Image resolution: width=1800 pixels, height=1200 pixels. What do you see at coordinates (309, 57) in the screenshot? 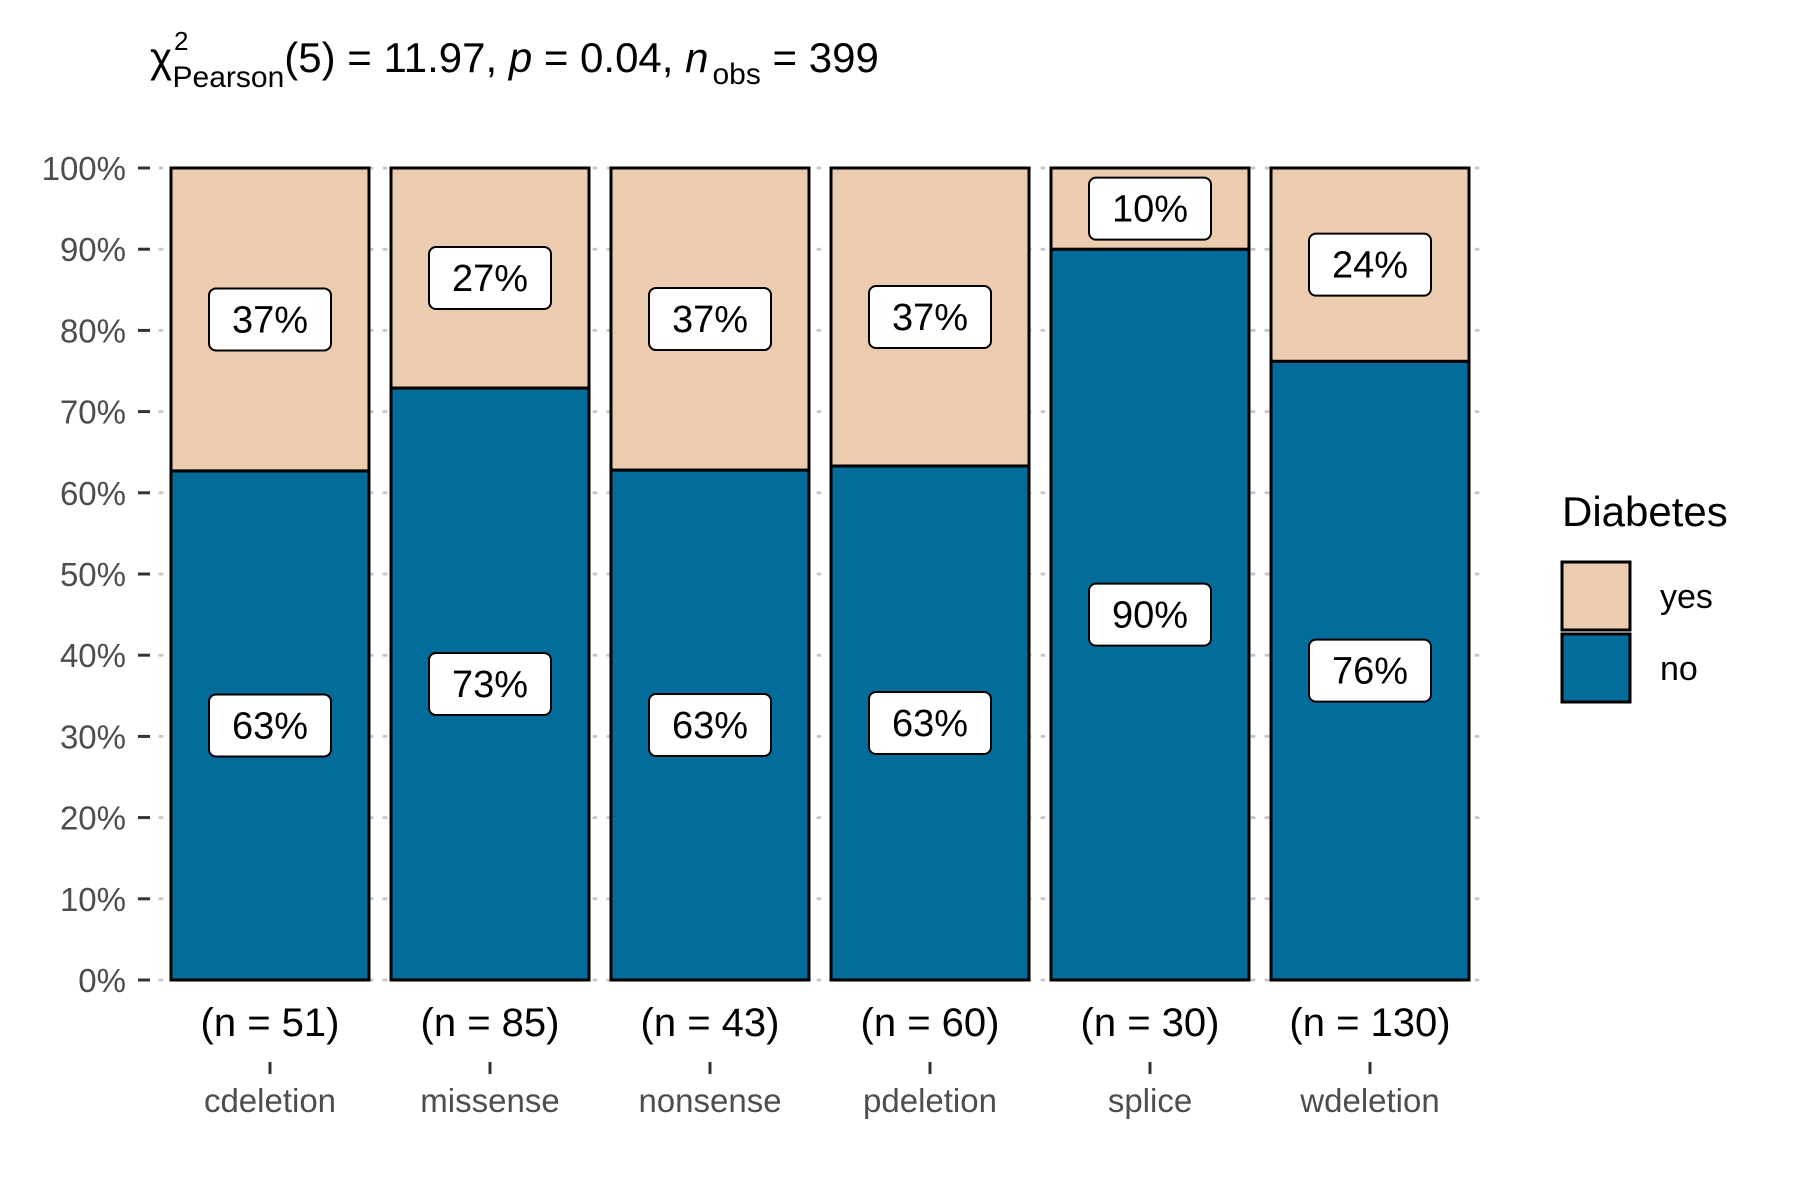
I see `subtitle-df: (5)` at bounding box center [309, 57].